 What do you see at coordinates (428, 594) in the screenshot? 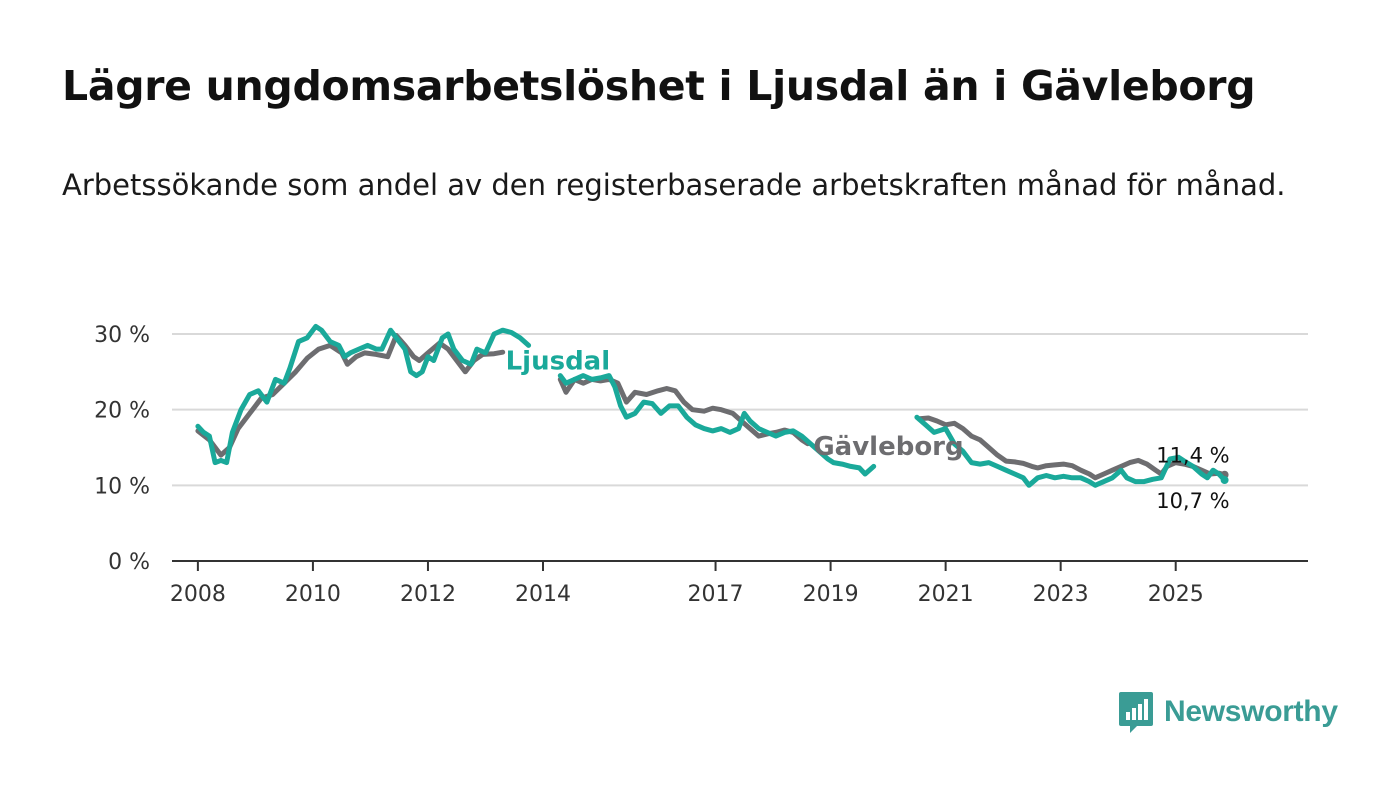
I see `x-tick-label: 2012` at bounding box center [428, 594].